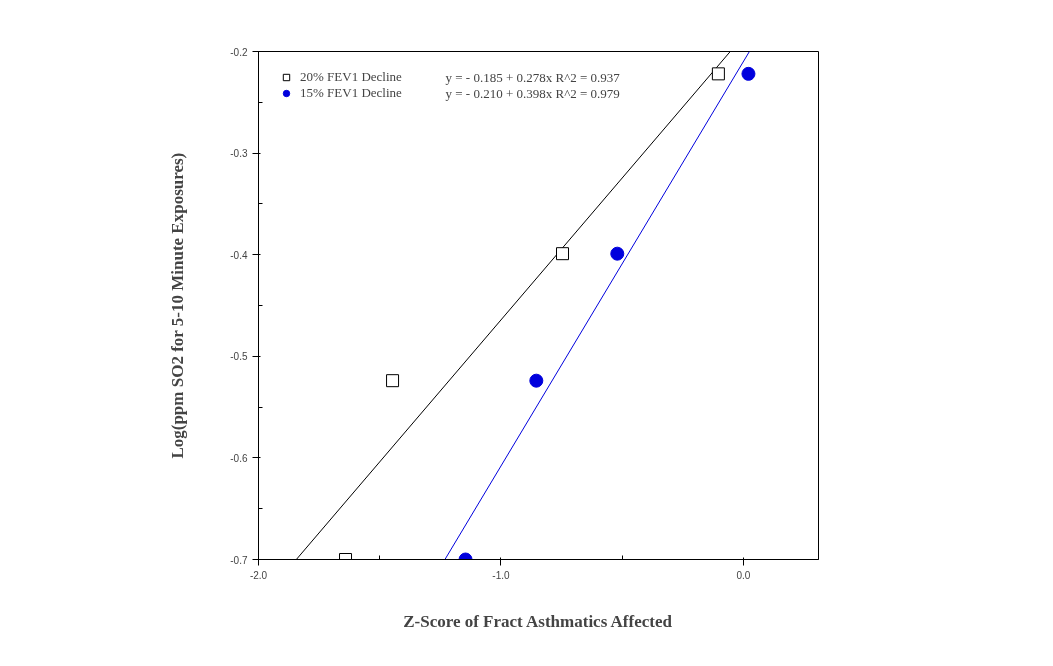  Describe the element at coordinates (532, 93) in the screenshot. I see `annotation: y = - 0.210 + 0.398x R^2 = 0.979` at that location.